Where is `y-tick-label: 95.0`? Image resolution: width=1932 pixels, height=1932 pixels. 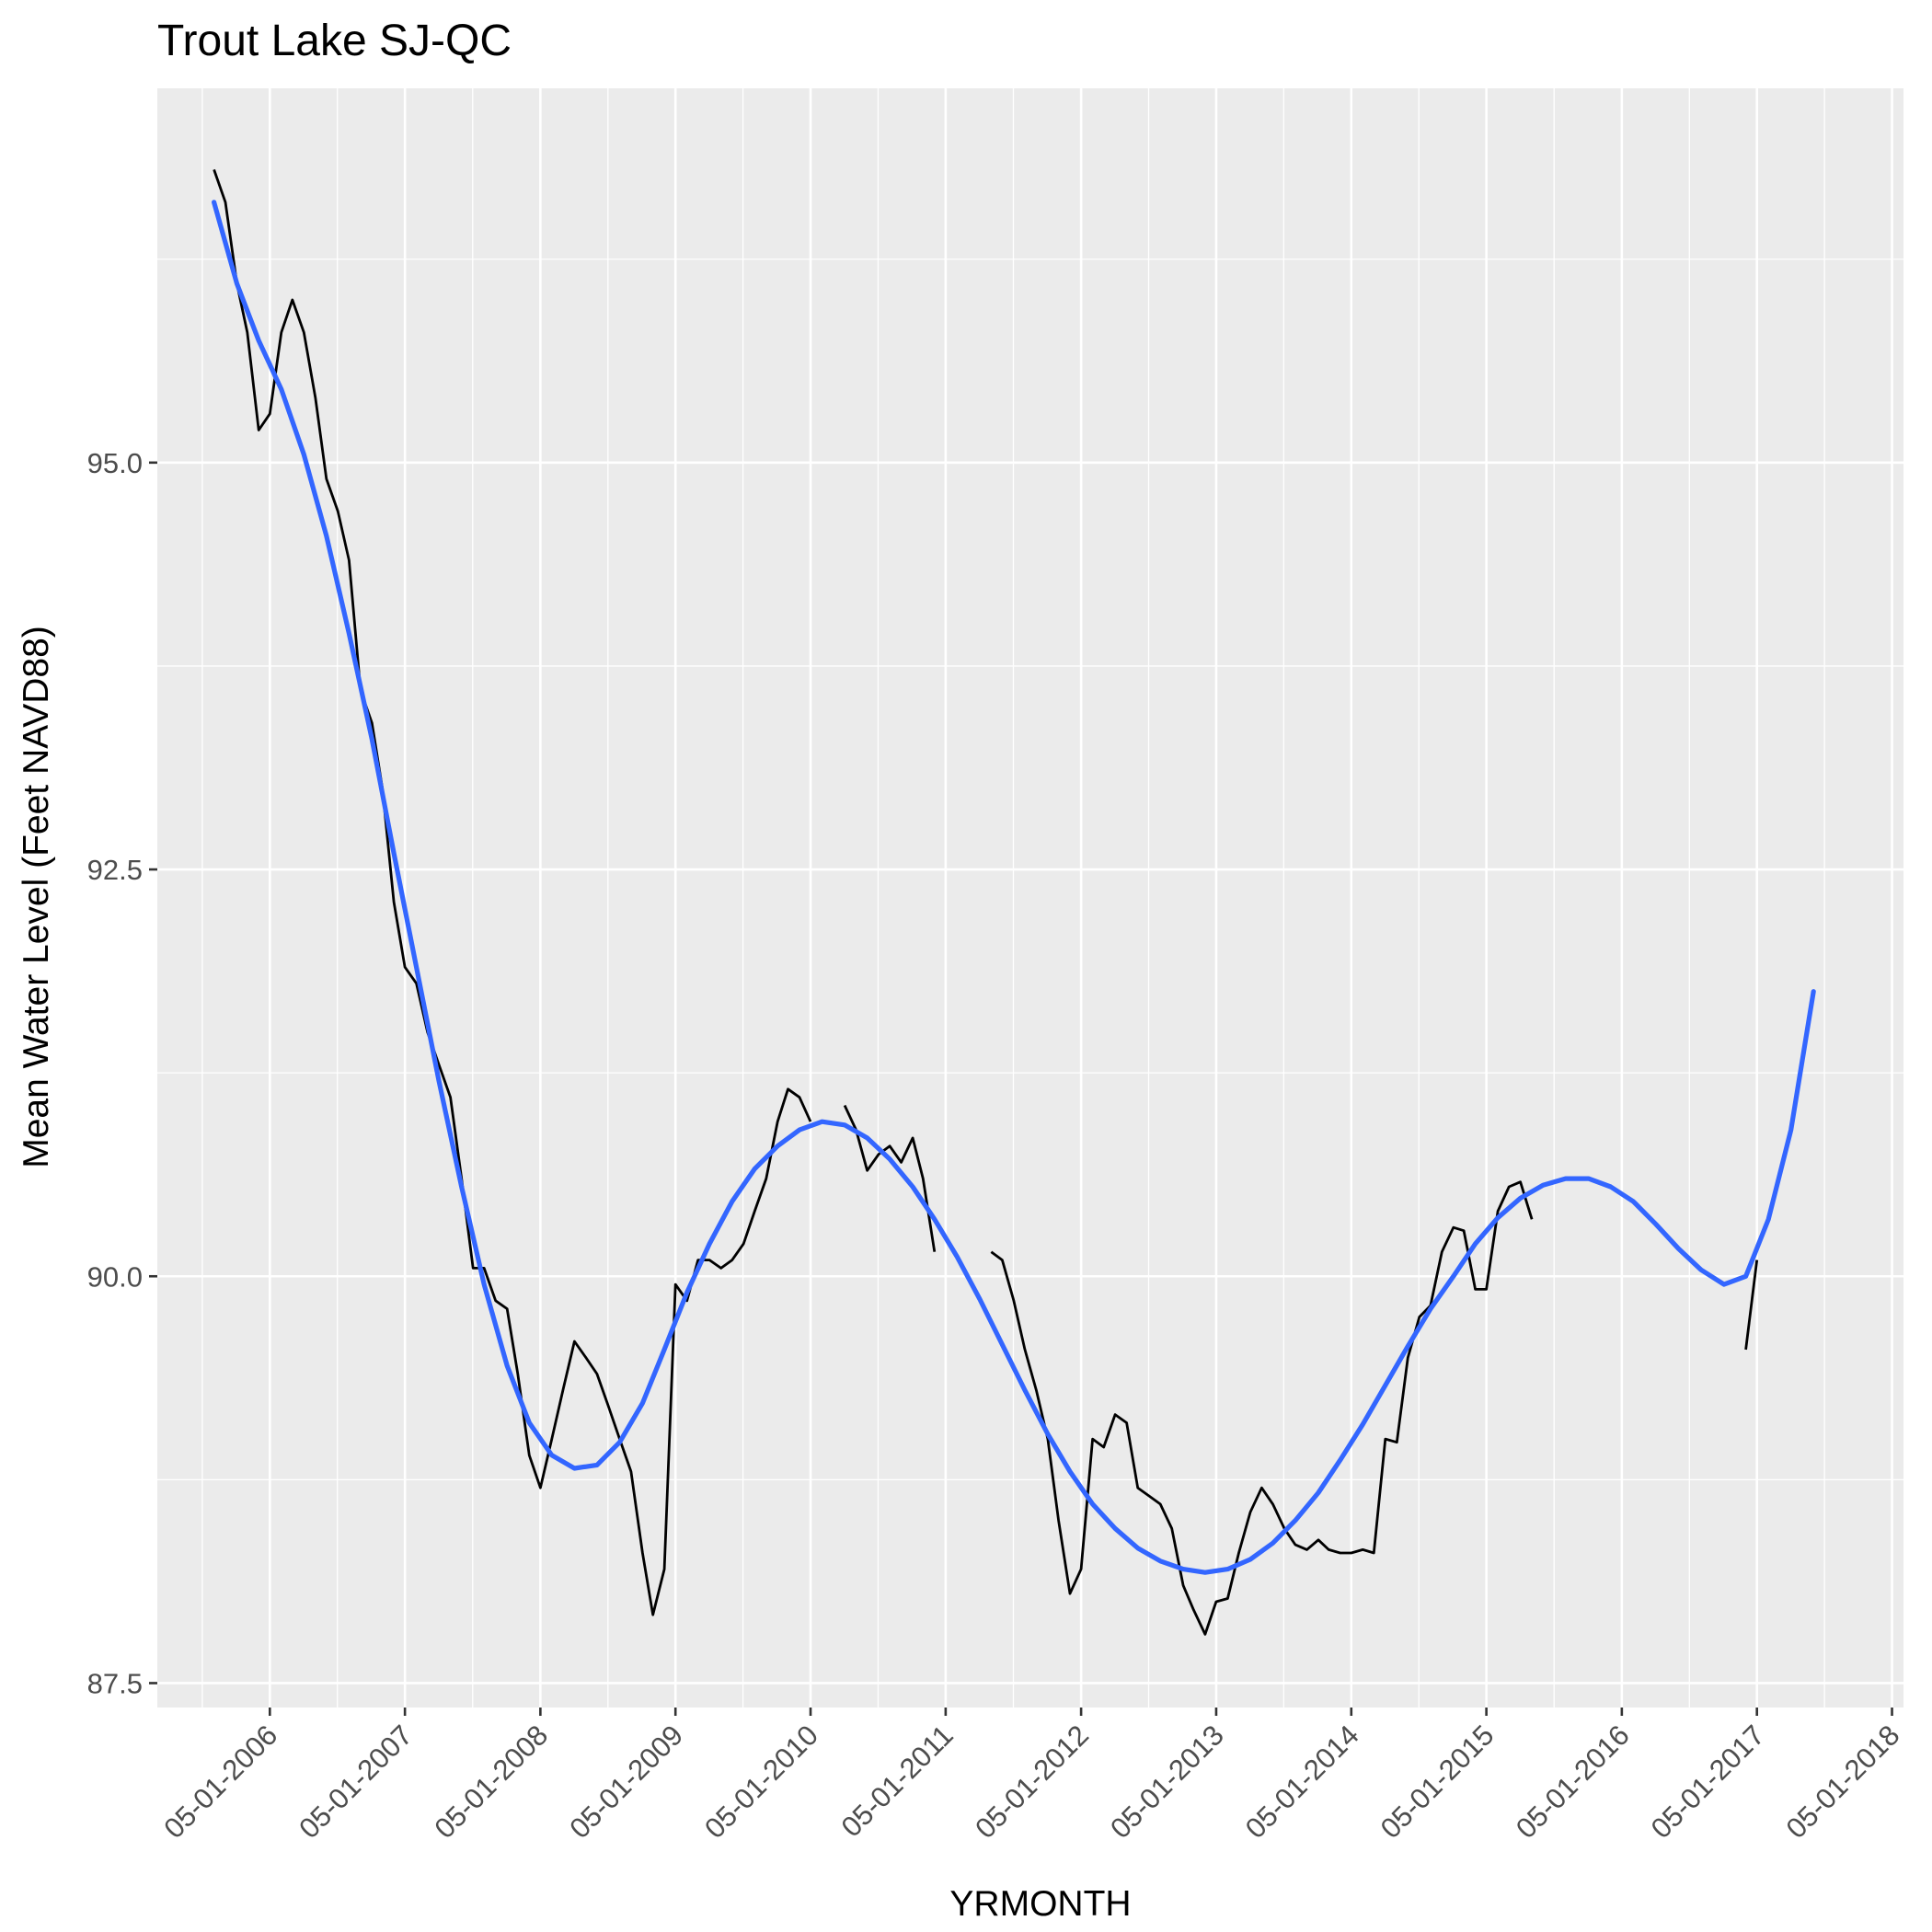 y-tick-label: 95.0 is located at coordinates (115, 463).